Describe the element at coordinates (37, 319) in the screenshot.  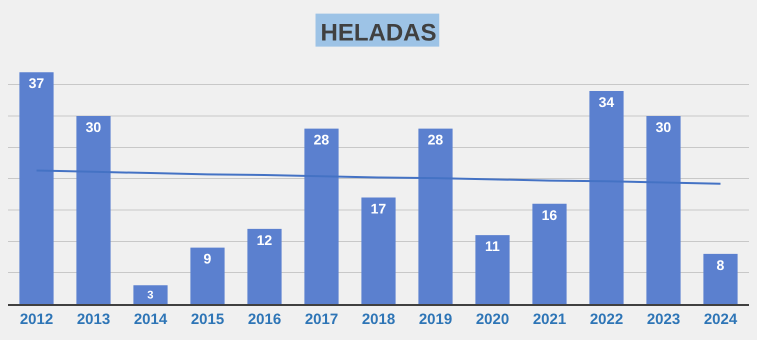
I see `x-tick-label: 2012` at that location.